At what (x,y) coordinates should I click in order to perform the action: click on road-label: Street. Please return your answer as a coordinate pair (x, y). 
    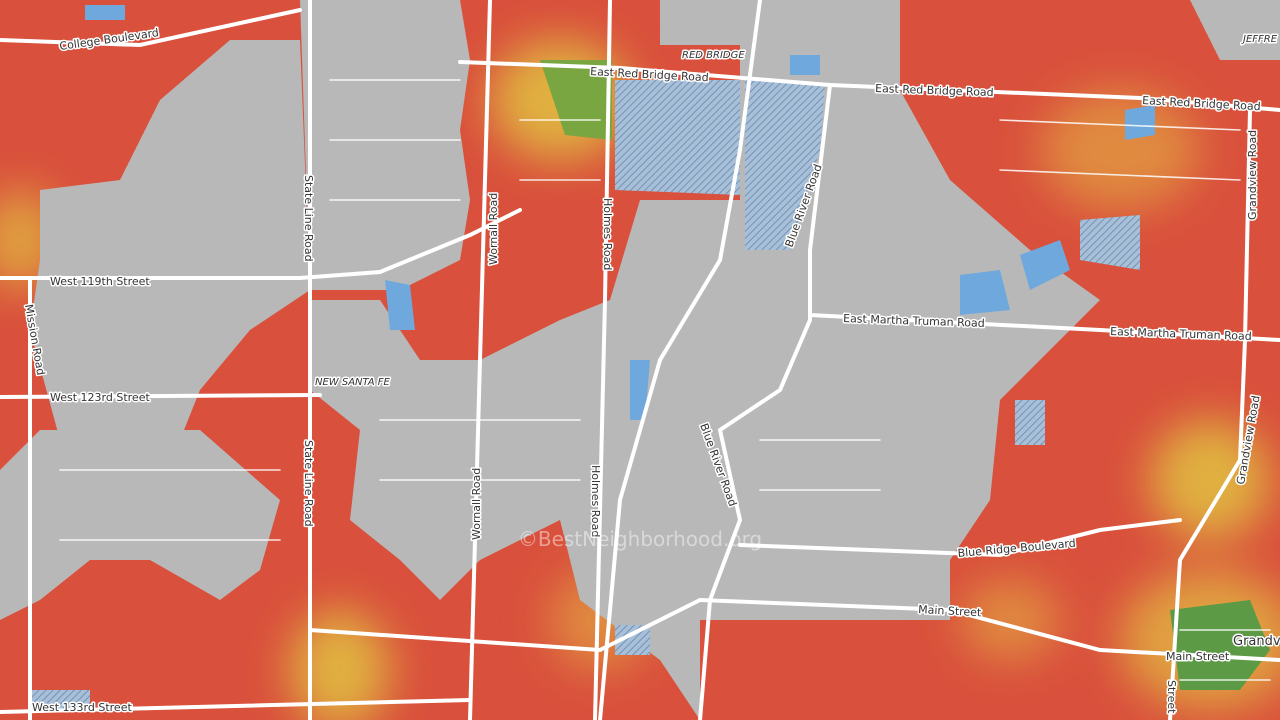
    Looking at the image, I should click on (1171, 697).